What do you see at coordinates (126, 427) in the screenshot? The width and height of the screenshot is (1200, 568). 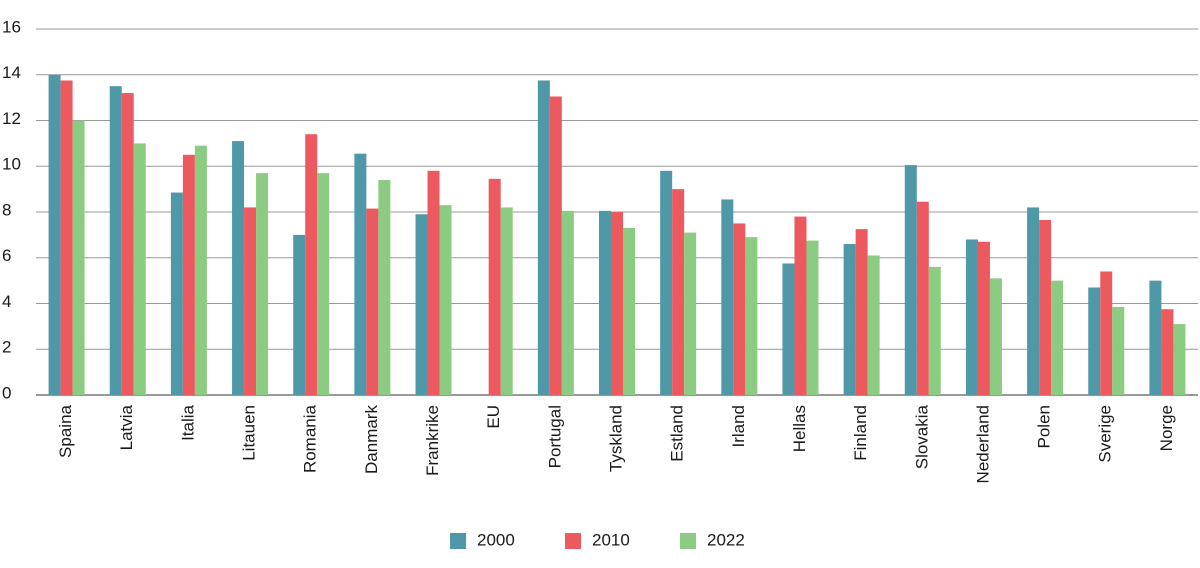 I see `x-tick-label: Latvia` at bounding box center [126, 427].